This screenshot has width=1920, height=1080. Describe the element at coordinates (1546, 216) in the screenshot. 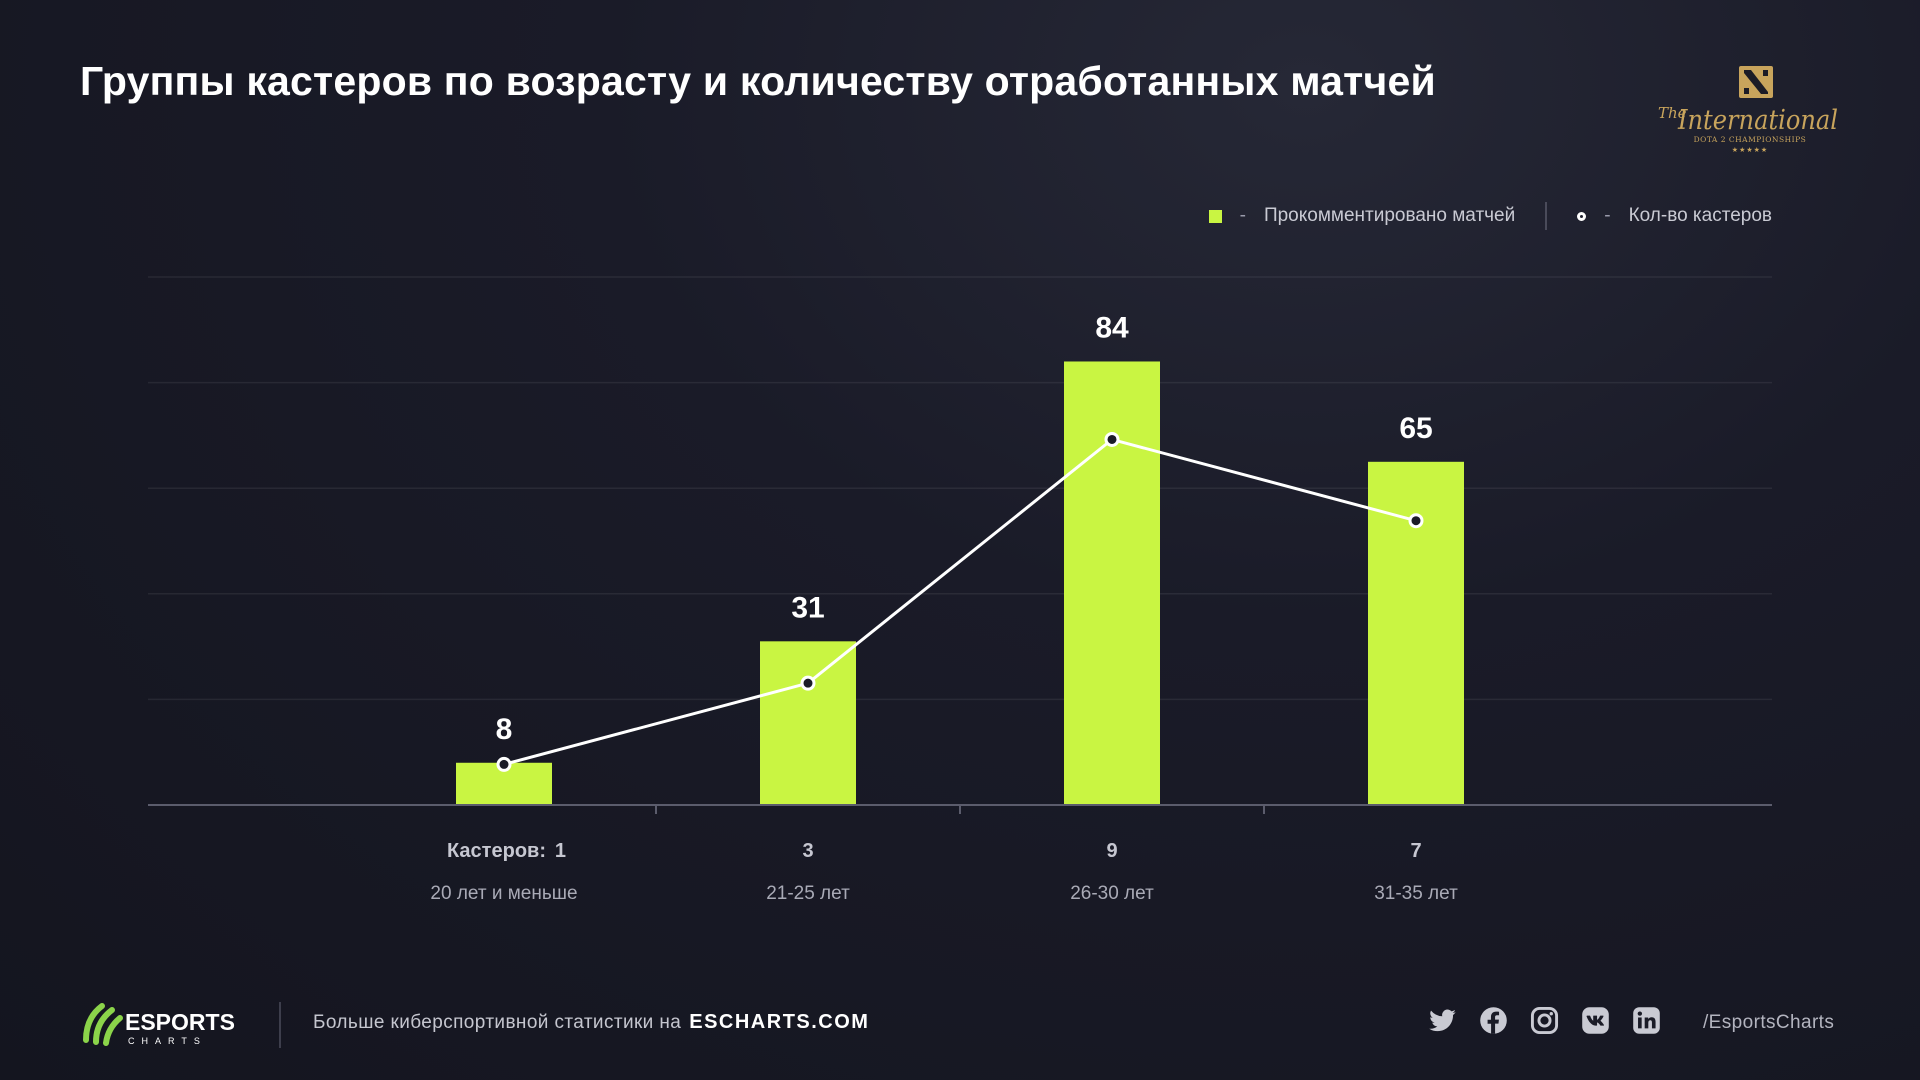

I see `legend-separator` at that location.